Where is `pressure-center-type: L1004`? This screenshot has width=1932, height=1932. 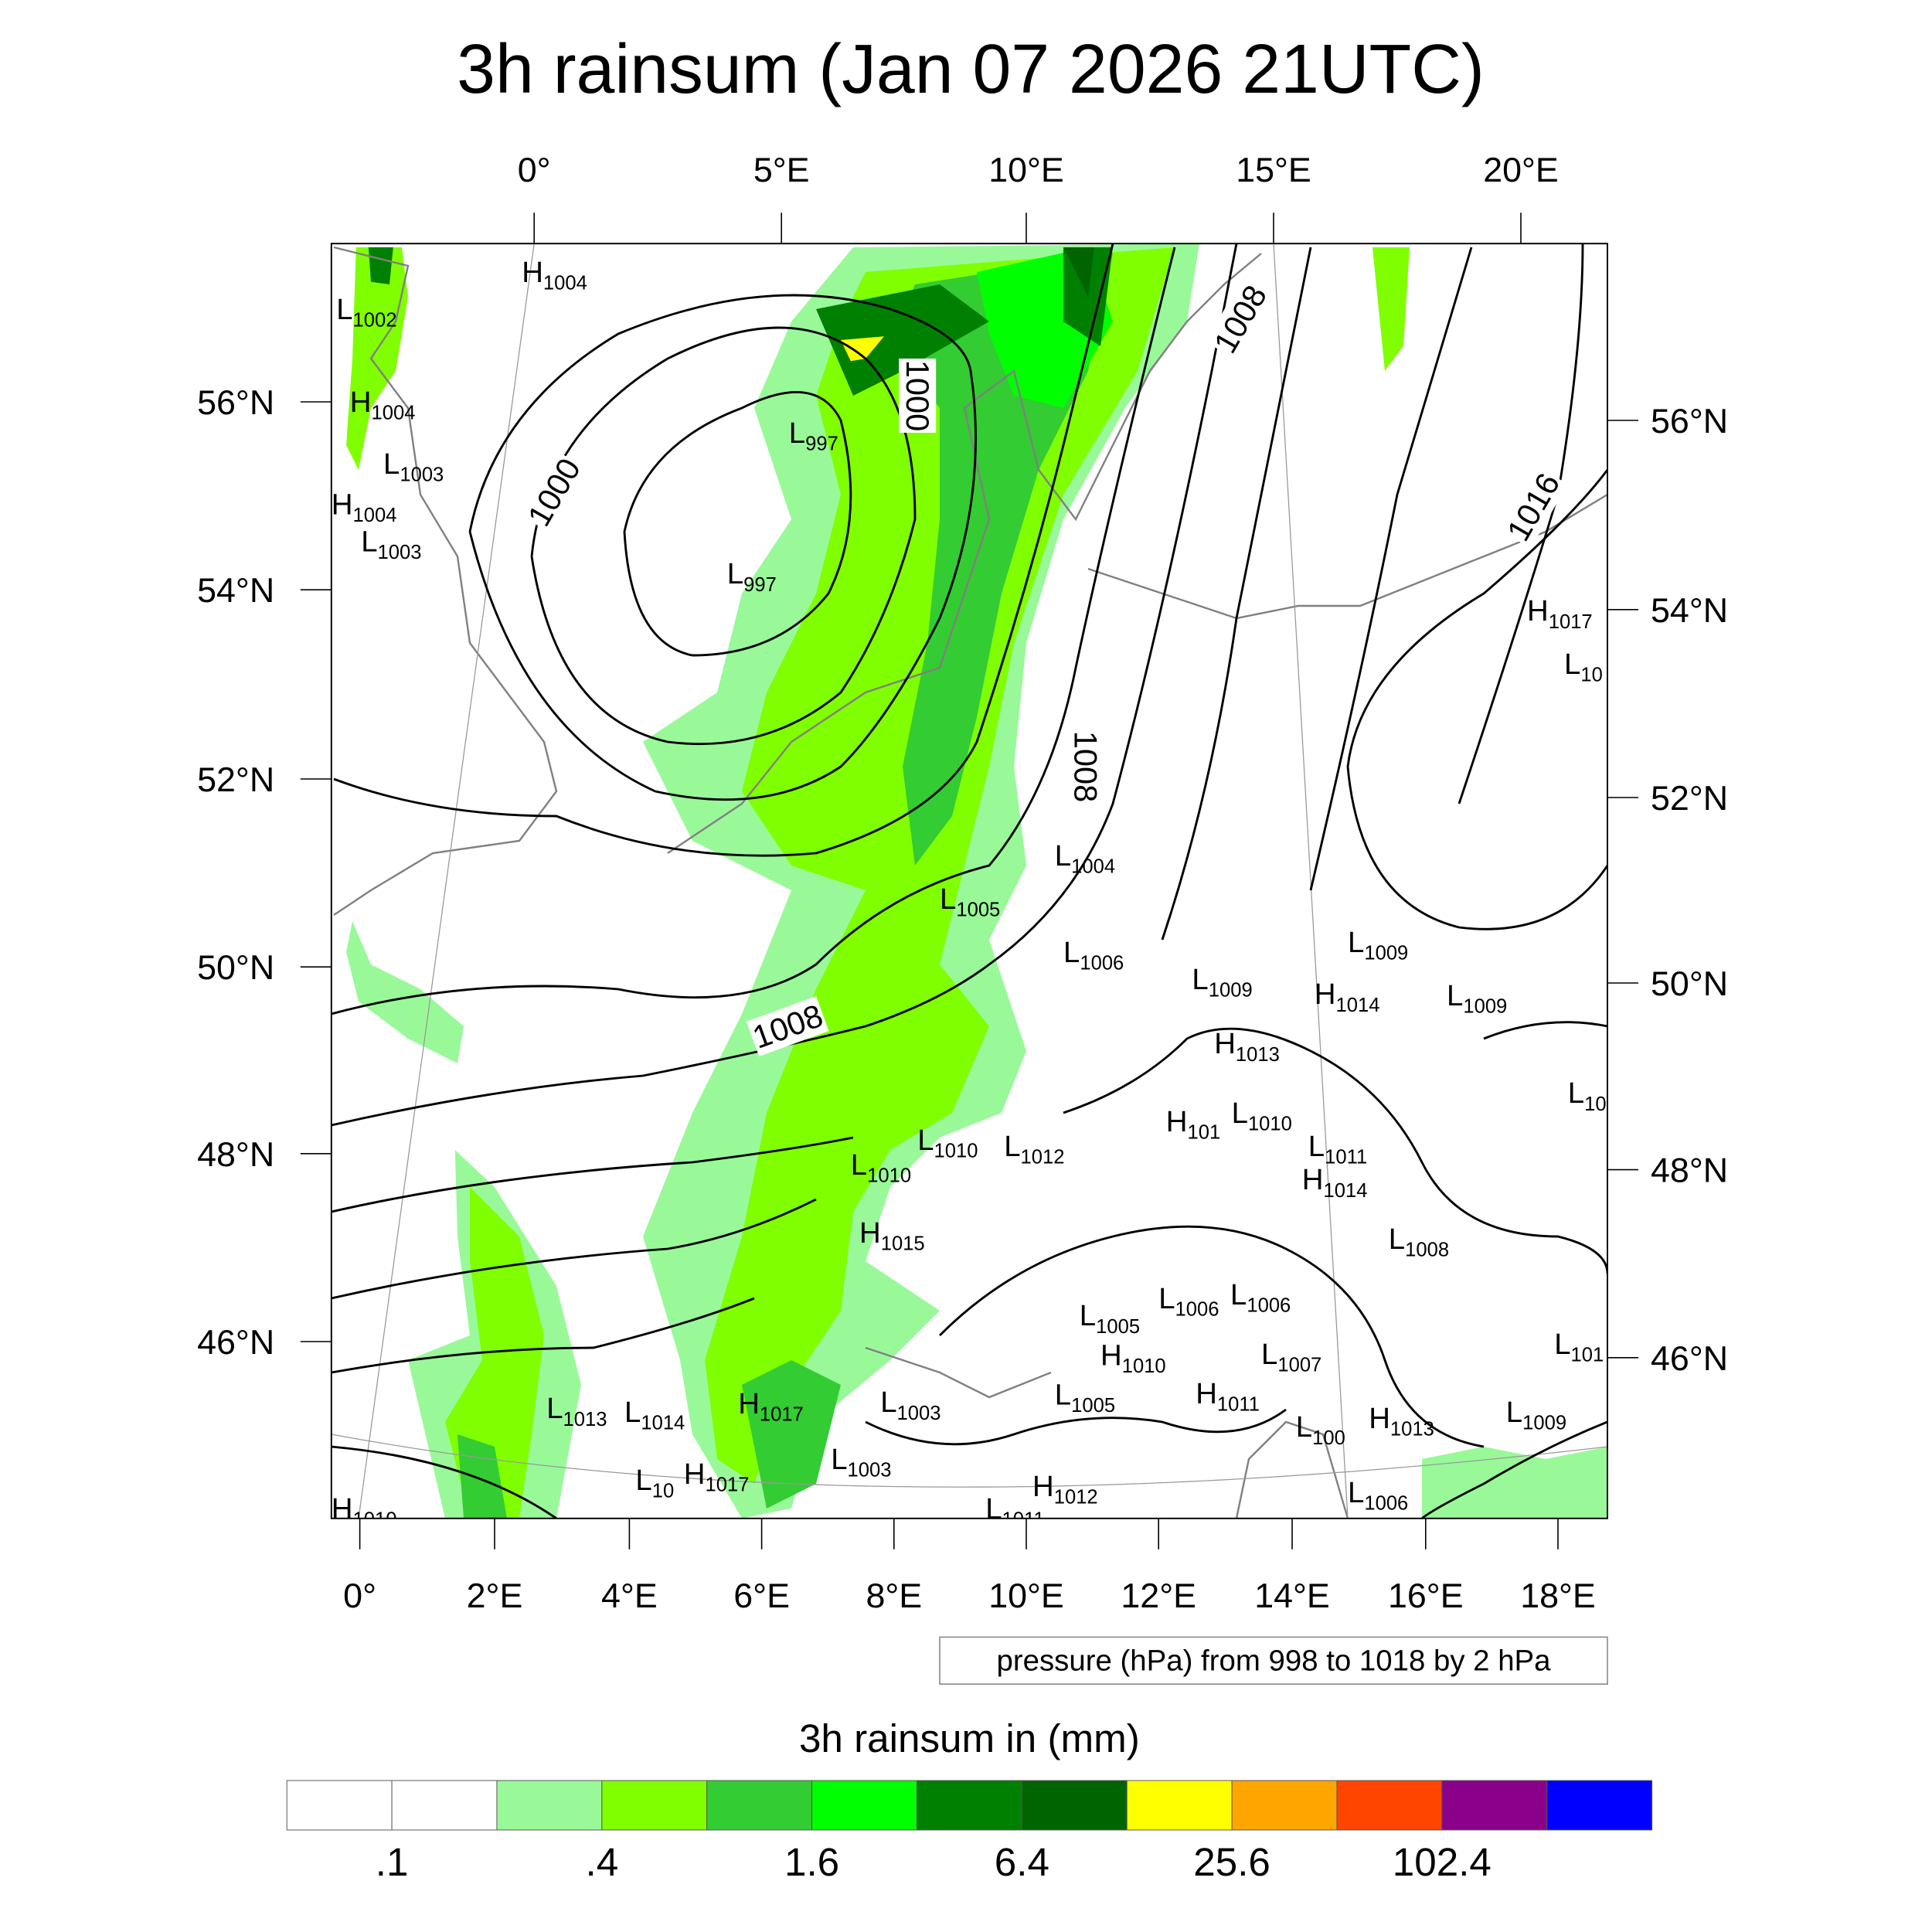 pressure-center-type: L1004 is located at coordinates (1085, 858).